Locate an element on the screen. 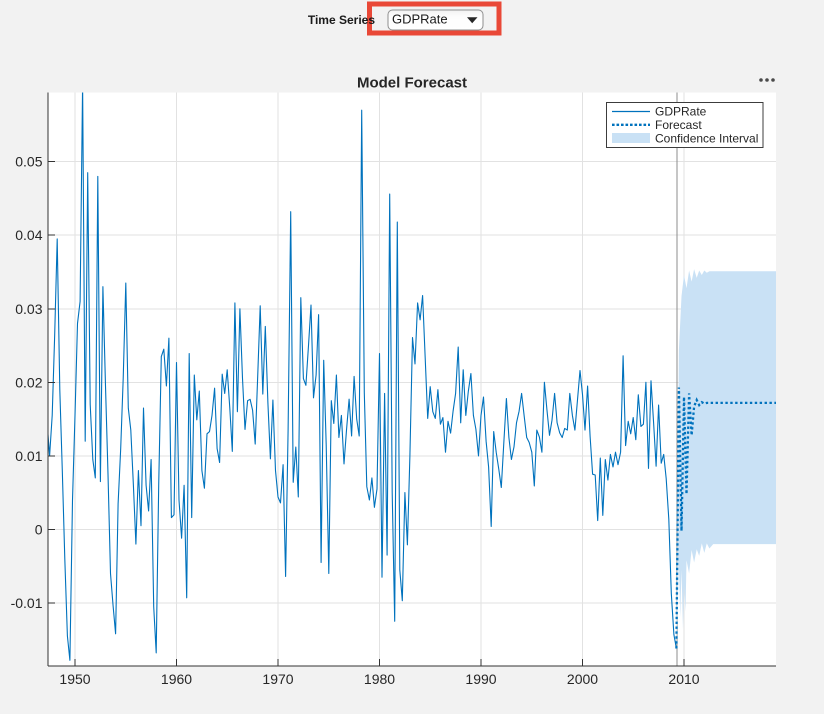 The width and height of the screenshot is (824, 714). svg-text: -0.01 is located at coordinates (27, 603).